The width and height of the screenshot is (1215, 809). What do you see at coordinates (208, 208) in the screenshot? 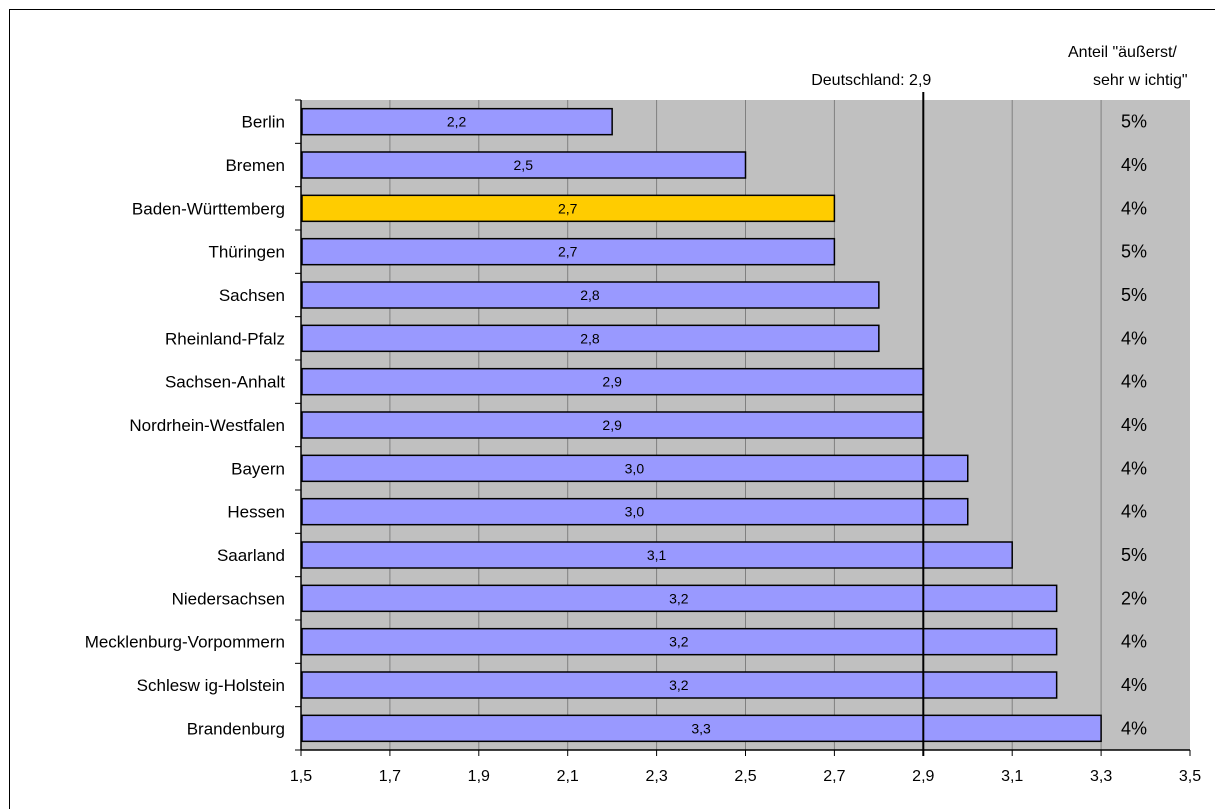
I see `category-label: Baden-Württemberg` at bounding box center [208, 208].